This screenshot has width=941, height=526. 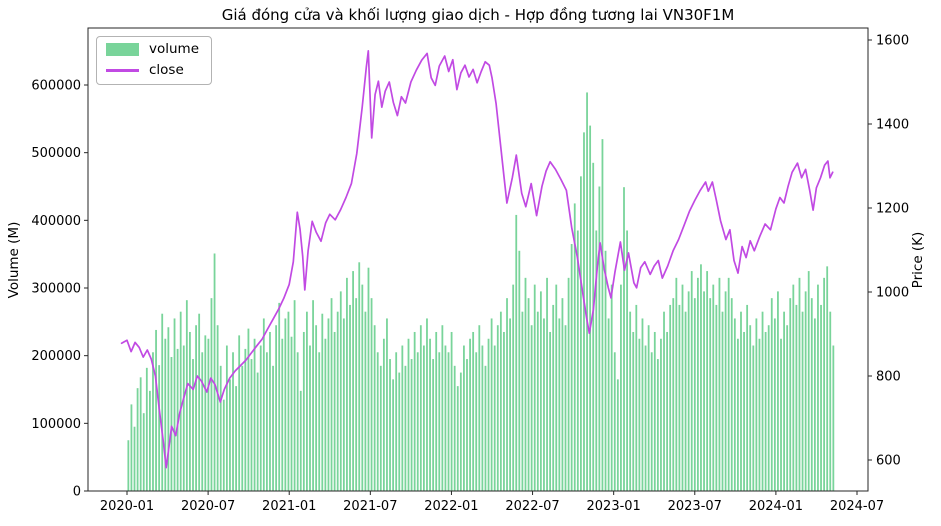 I want to click on svg-text: 2024-01, so click(x=776, y=506).